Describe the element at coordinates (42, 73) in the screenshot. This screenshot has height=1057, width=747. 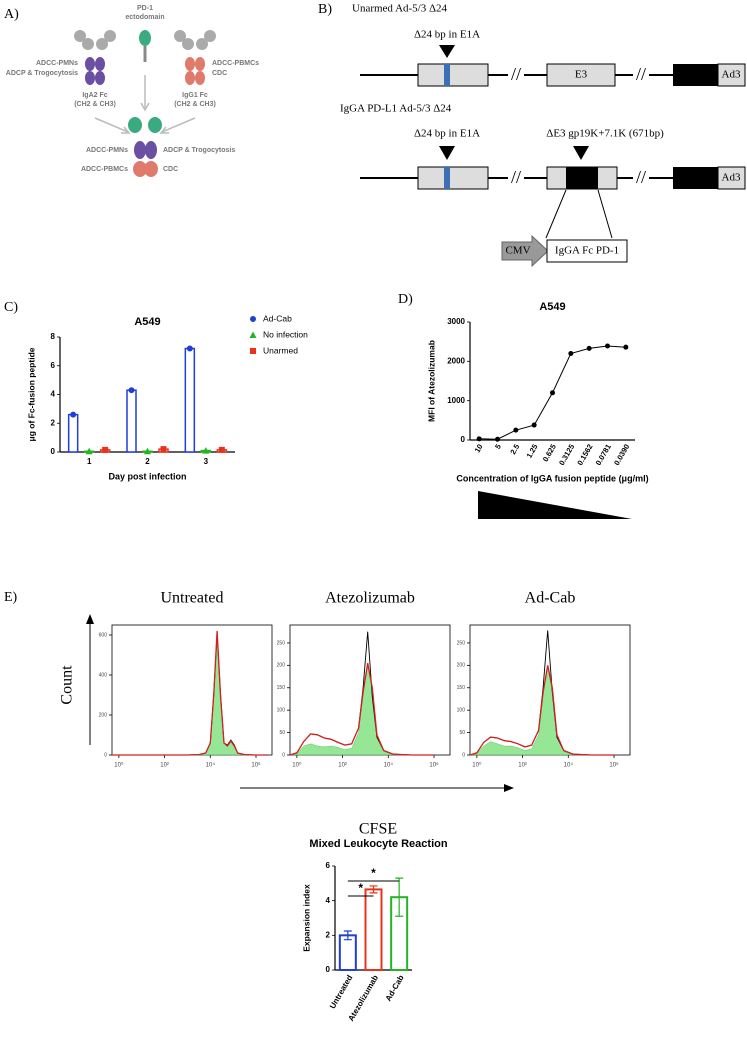
I see `iga-function: ADCP & Trogocytosis` at that location.